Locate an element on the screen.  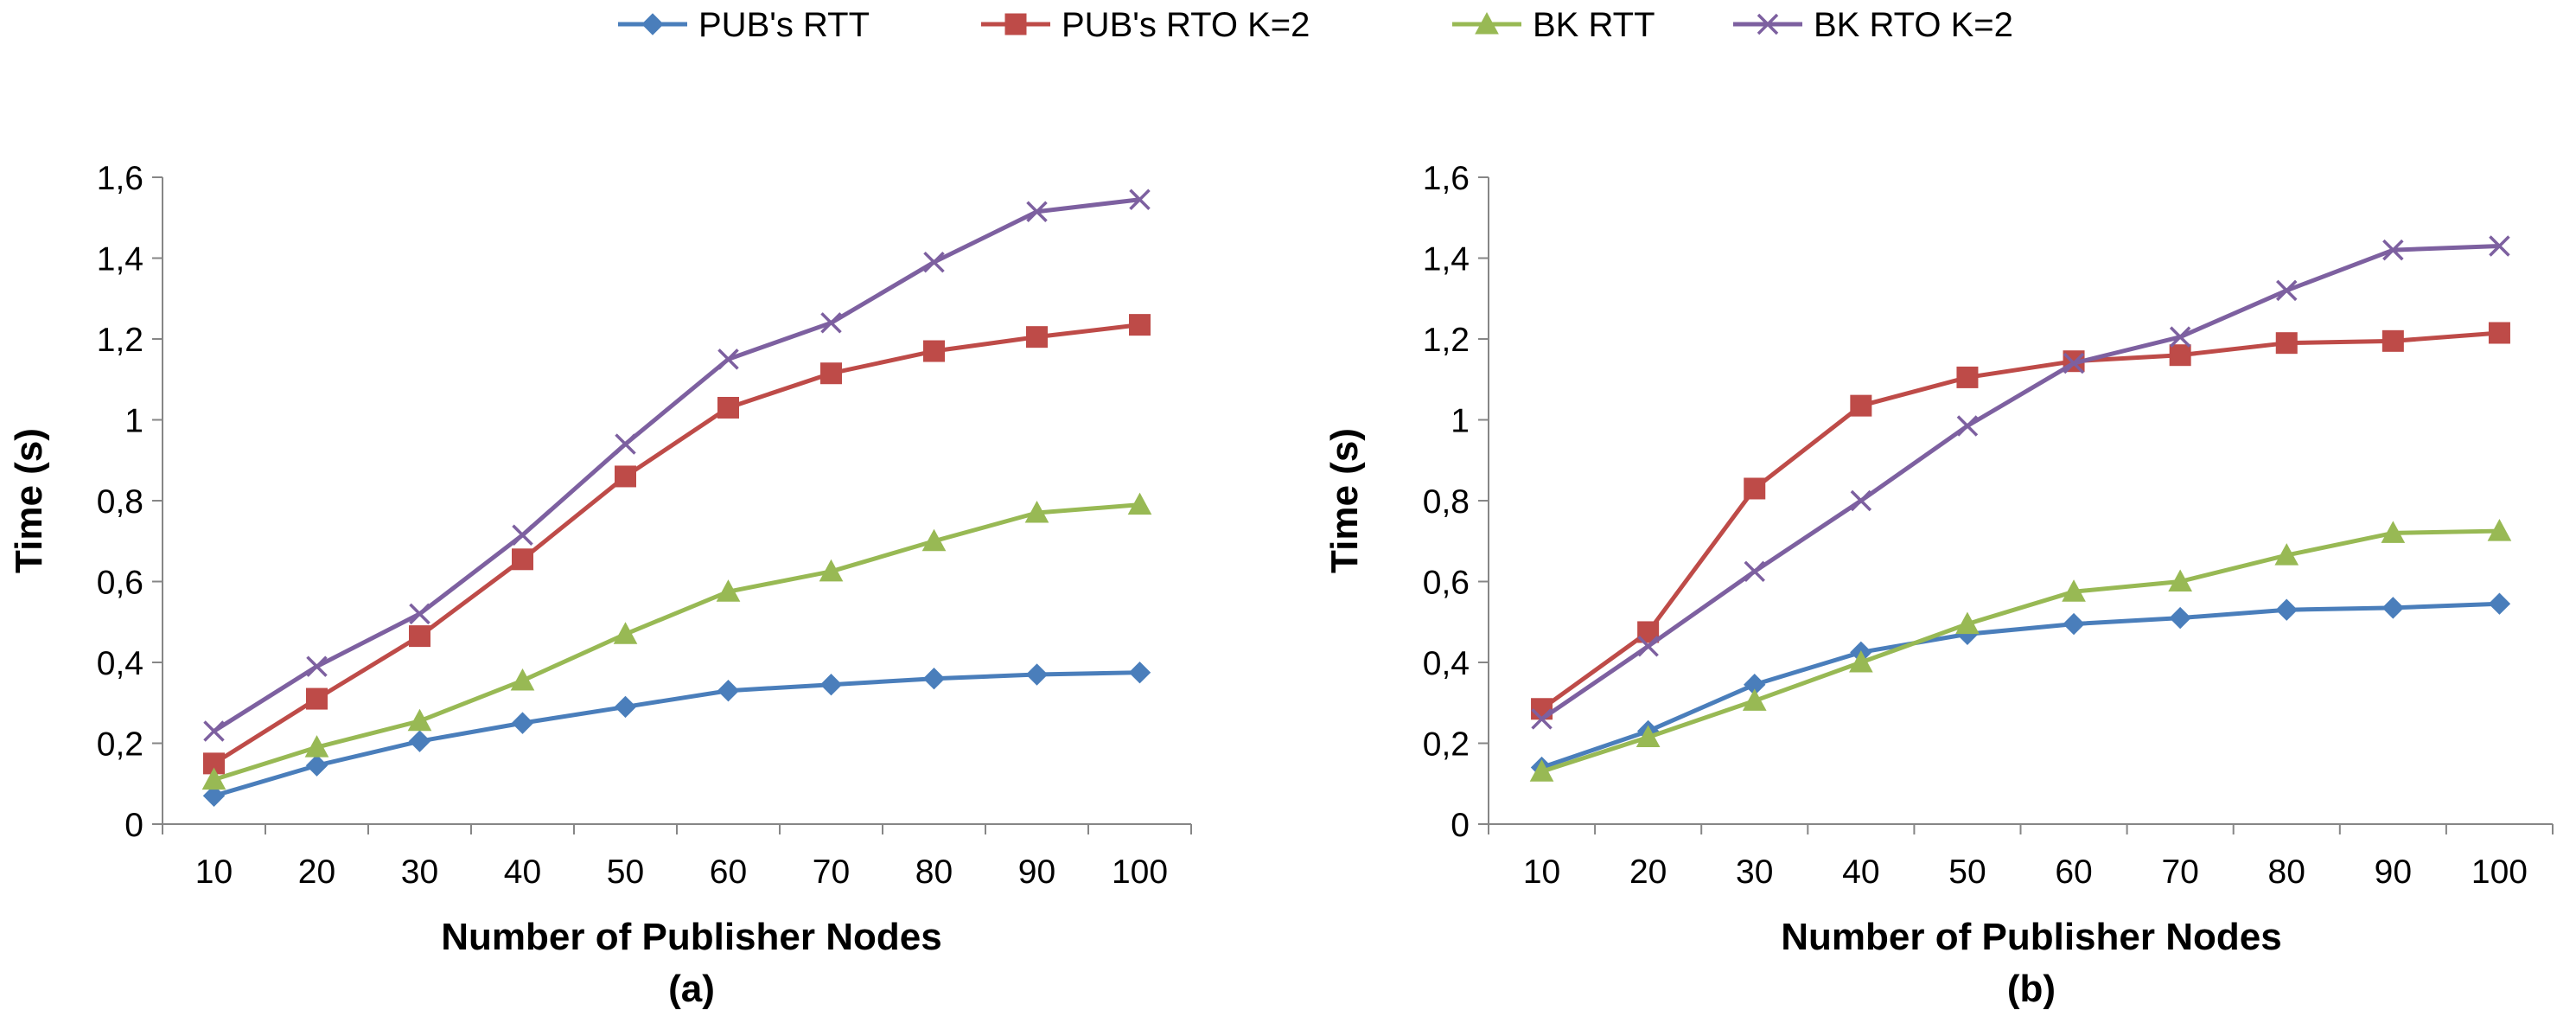
legend-label-bk-rtt: BK RTT is located at coordinates (1594, 25).